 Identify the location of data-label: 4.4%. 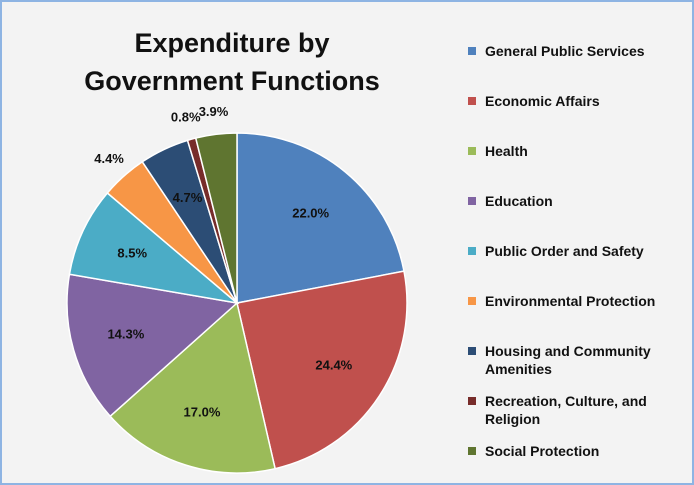
(109, 158).